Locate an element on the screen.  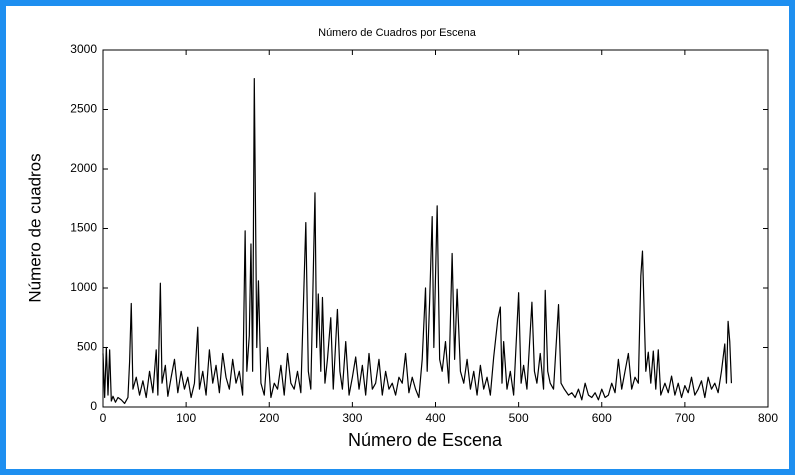
y-tick-label: 500 is located at coordinates (87, 347).